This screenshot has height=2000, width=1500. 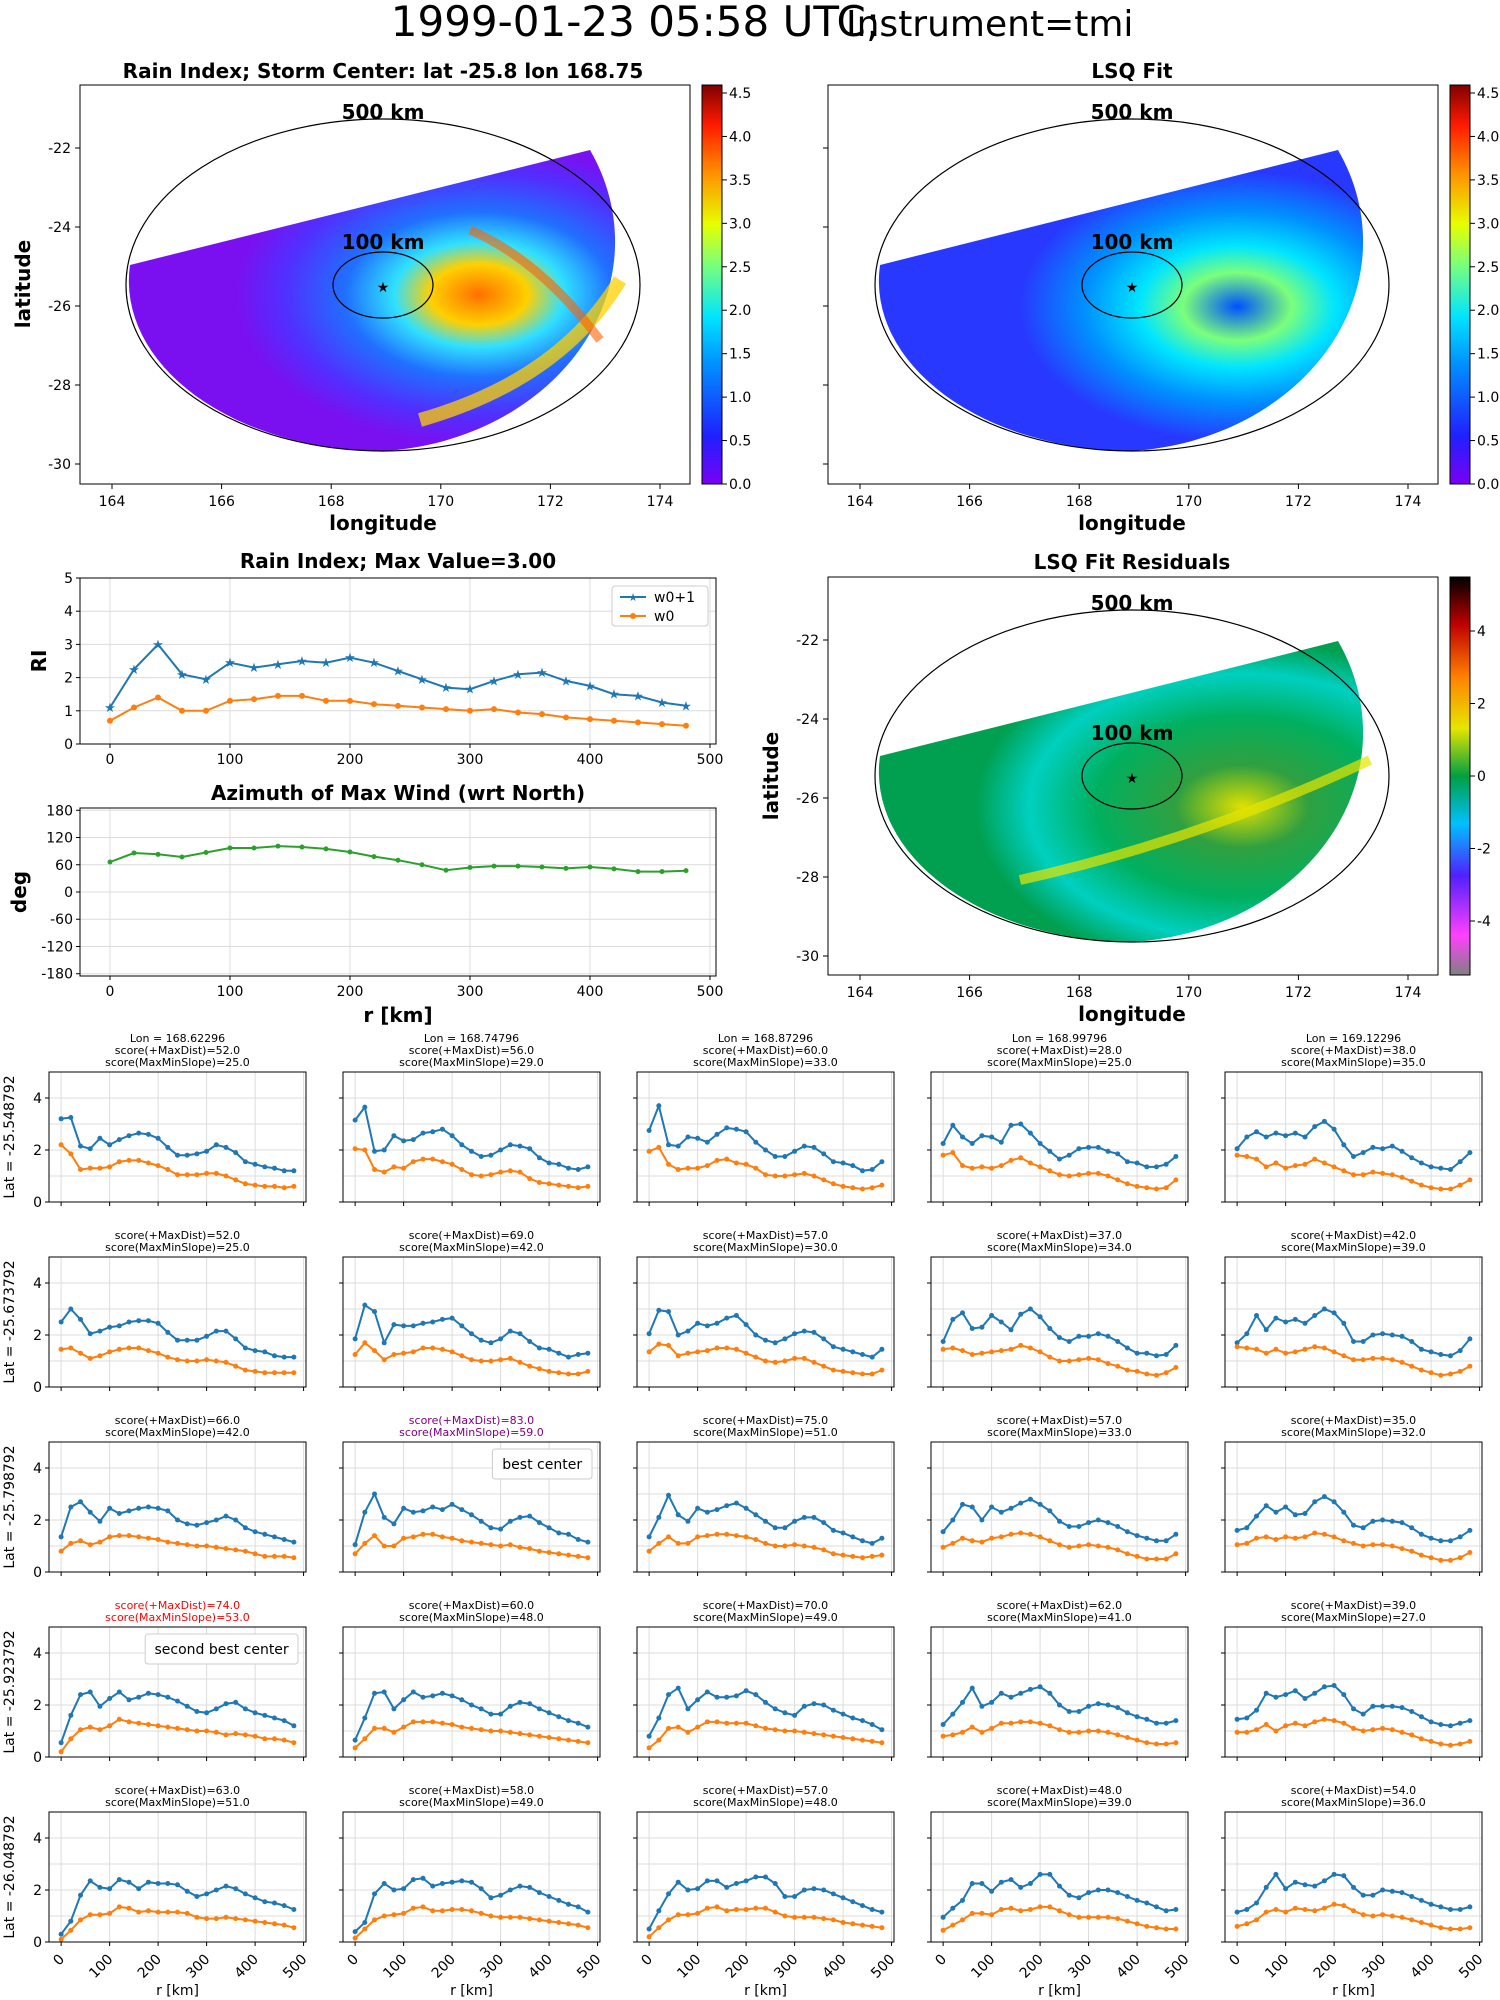 What do you see at coordinates (1484, 850) in the screenshot?
I see `colorbar-tick-label: -2` at bounding box center [1484, 850].